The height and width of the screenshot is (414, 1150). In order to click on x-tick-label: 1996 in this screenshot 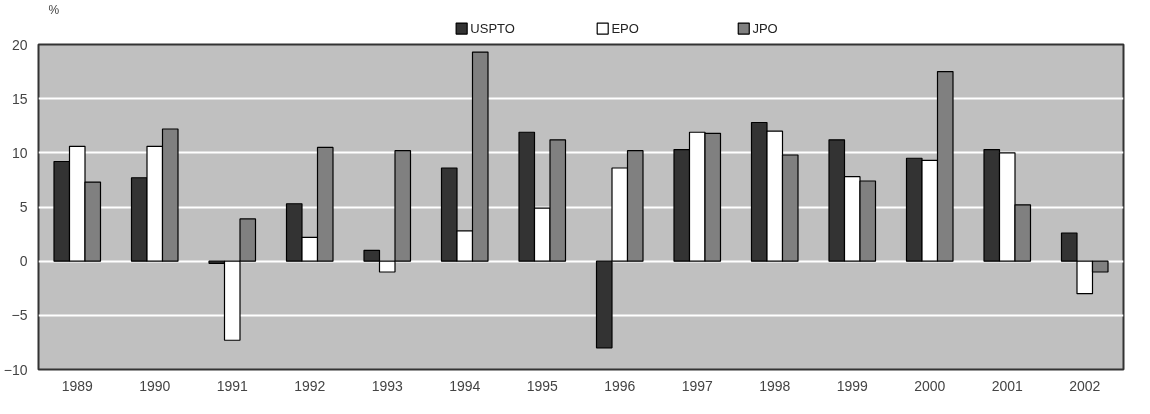, I will do `click(620, 385)`.